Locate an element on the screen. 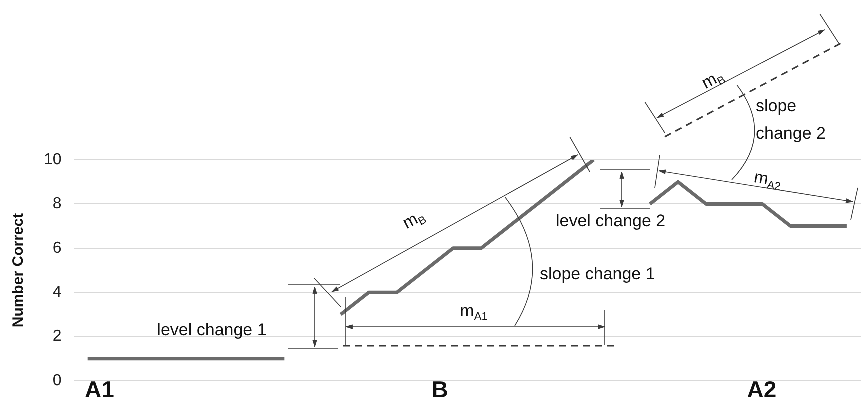  y-tick-label: 4 is located at coordinates (57, 293).